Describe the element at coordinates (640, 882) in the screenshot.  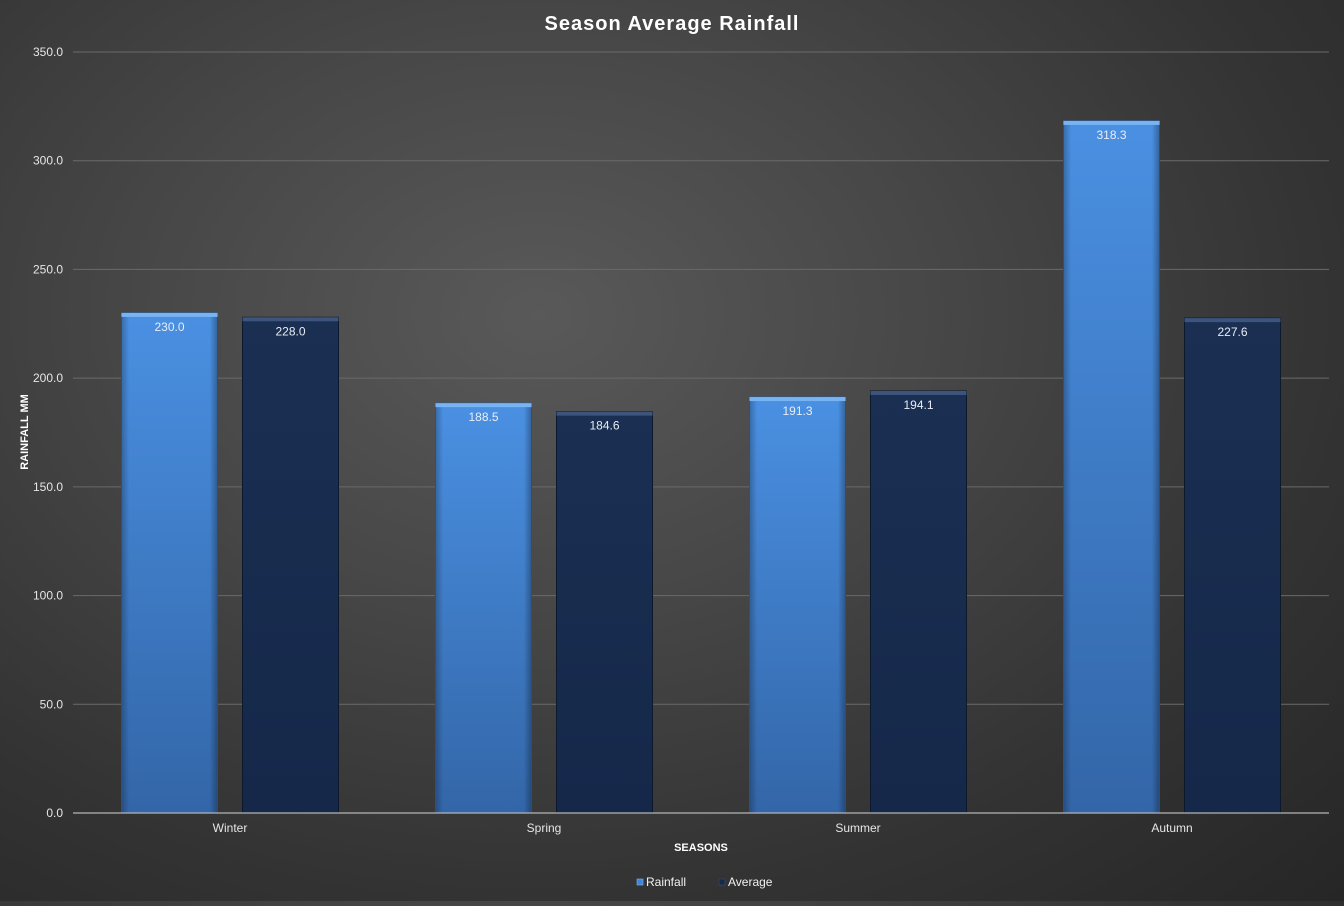
I see `legend-swatch-rainfall` at that location.